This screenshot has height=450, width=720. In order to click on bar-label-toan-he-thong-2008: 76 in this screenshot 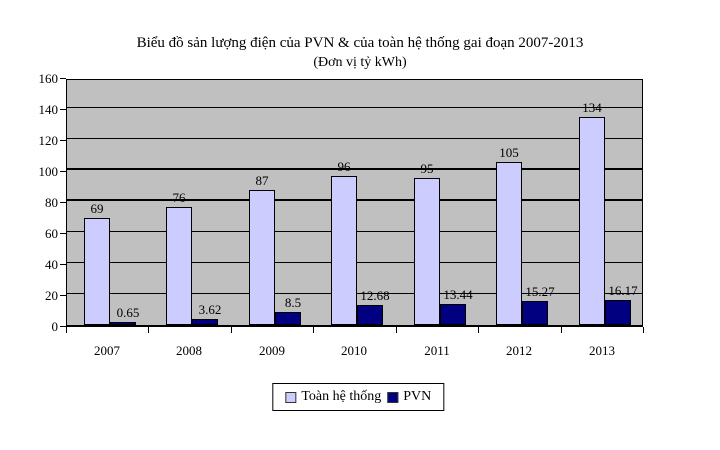, I will do `click(179, 197)`.